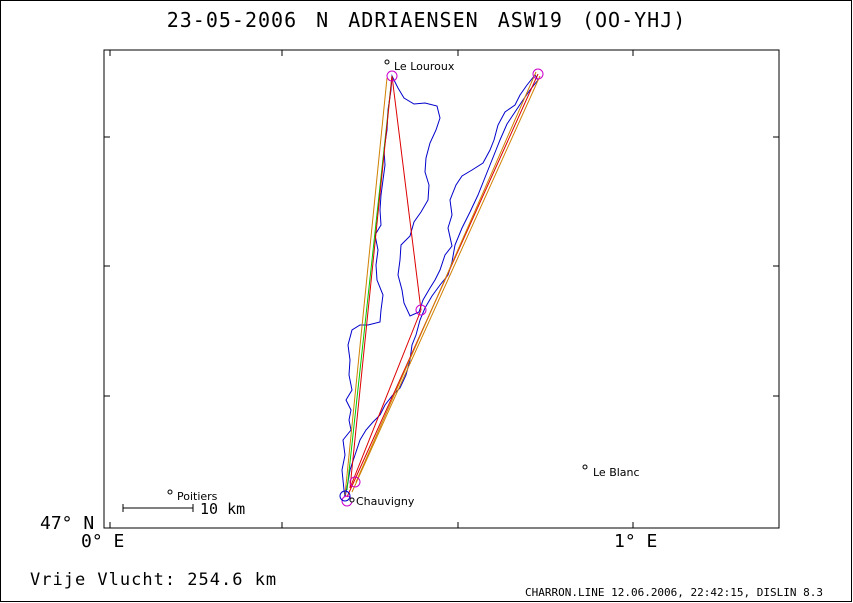 The width and height of the screenshot is (853, 603). What do you see at coordinates (387, 62) in the screenshot?
I see `place-marker-le-louroux` at bounding box center [387, 62].